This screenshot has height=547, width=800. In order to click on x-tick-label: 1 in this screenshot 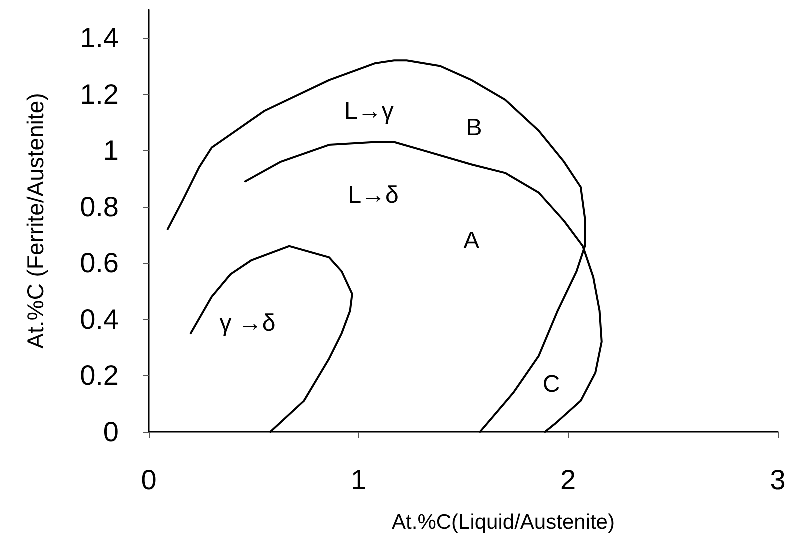, I will do `click(358, 480)`.